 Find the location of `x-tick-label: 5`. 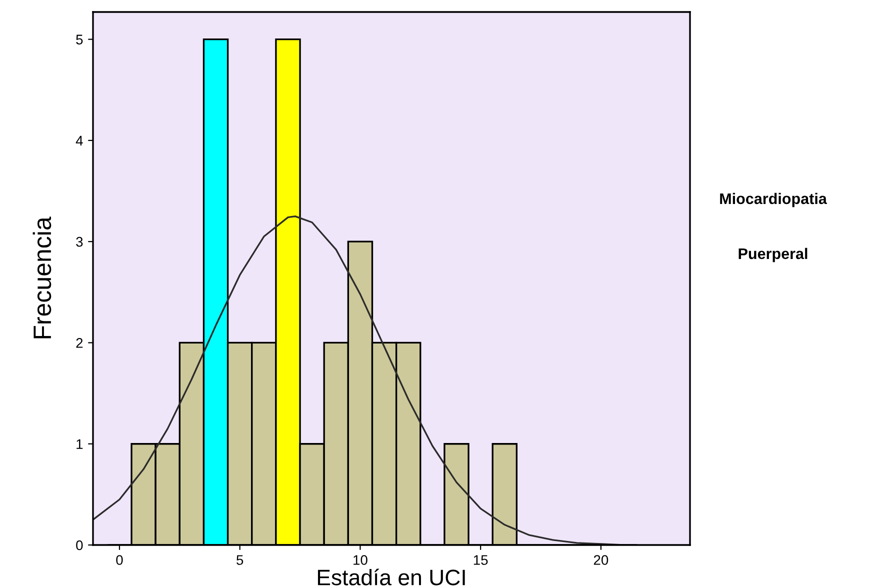

x-tick-label: 5 is located at coordinates (240, 560).